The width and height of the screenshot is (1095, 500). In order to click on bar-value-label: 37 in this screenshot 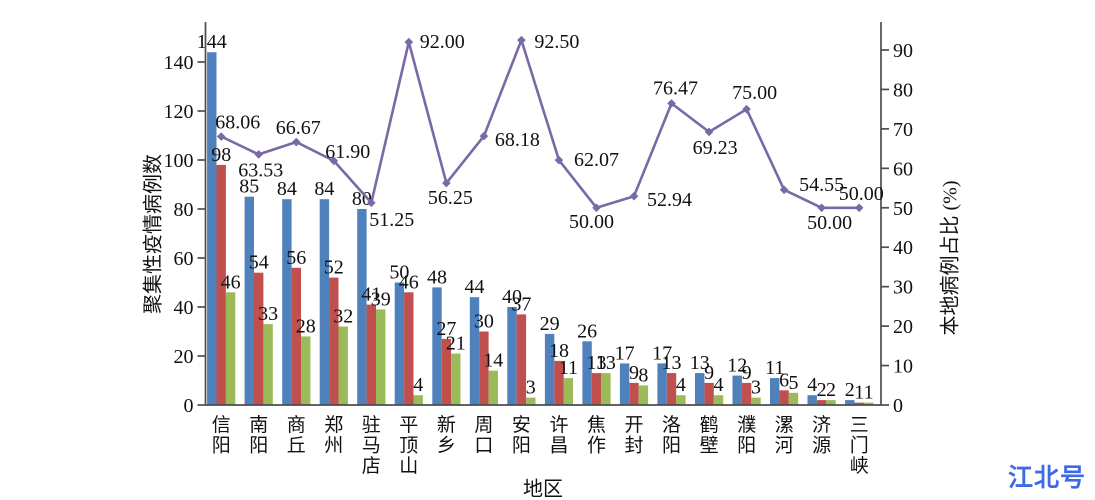, I will do `click(521, 304)`.